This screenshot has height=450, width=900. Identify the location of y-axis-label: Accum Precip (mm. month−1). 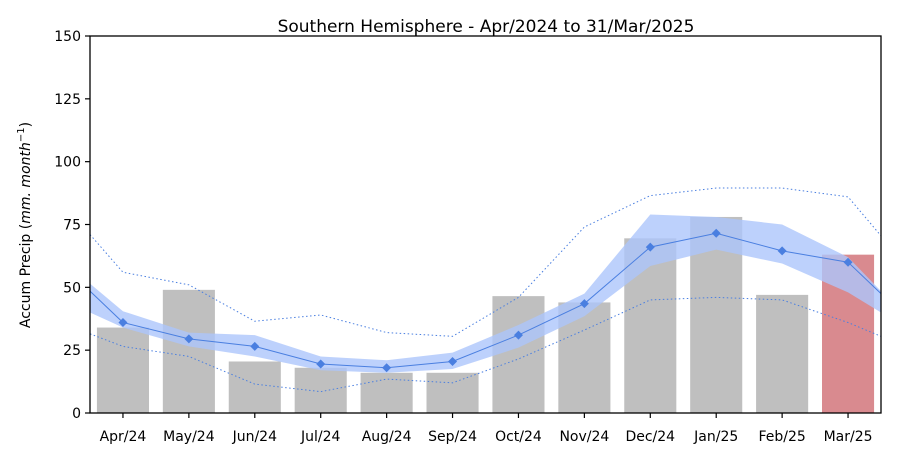
(25, 225).